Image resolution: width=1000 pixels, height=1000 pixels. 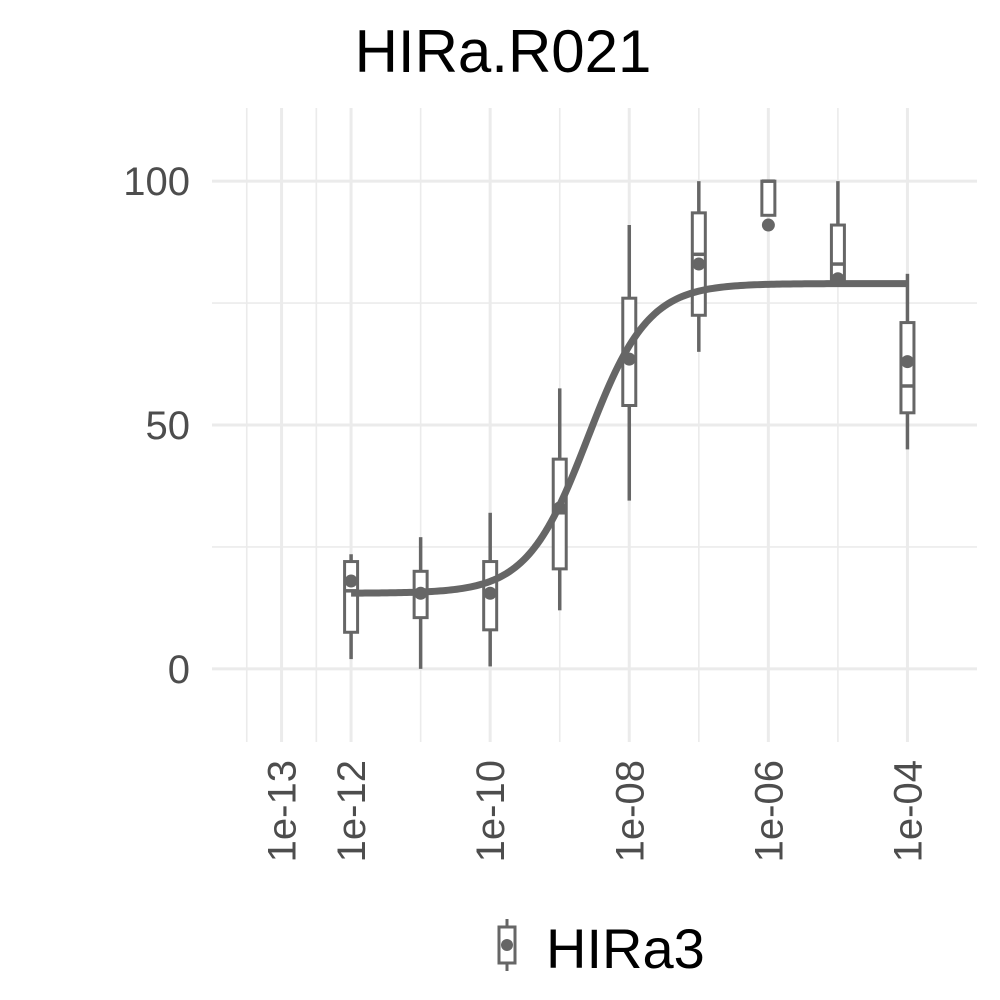 I want to click on x-tick-label: 1e-06, so click(x=769, y=811).